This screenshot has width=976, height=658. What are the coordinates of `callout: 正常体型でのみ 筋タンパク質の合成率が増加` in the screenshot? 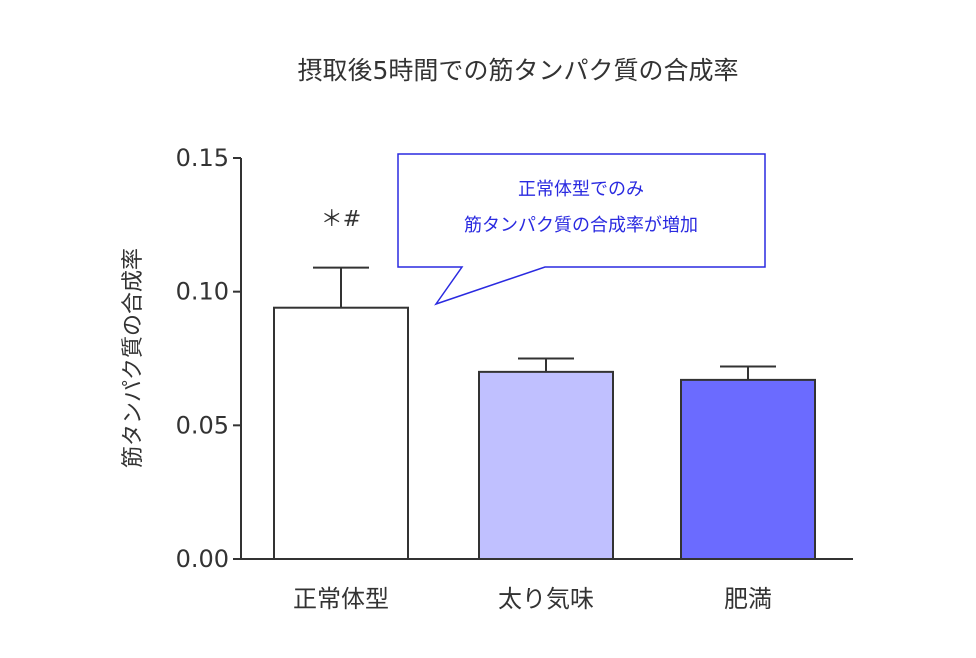 It's located at (581, 229).